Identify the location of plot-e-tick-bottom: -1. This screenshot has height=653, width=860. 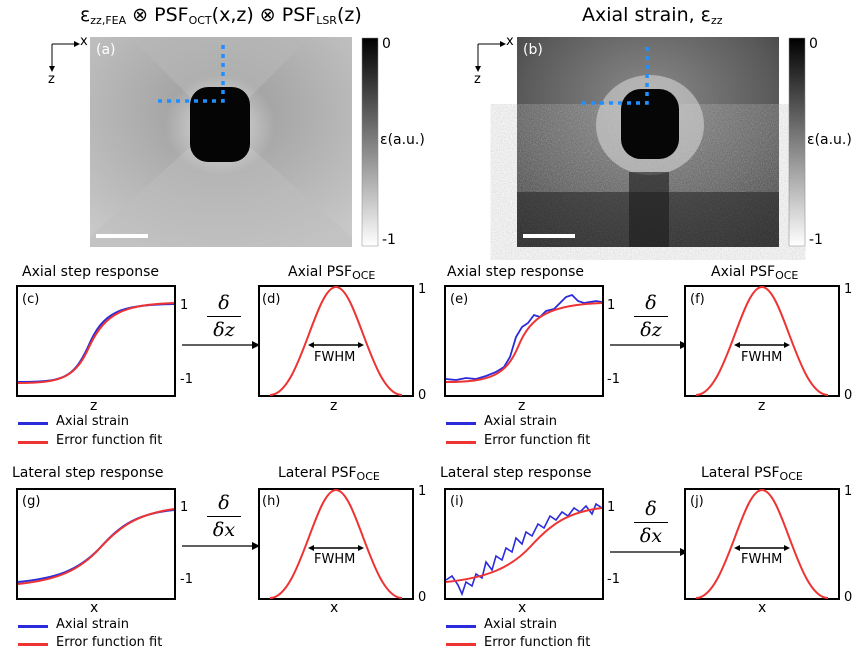
(613, 379).